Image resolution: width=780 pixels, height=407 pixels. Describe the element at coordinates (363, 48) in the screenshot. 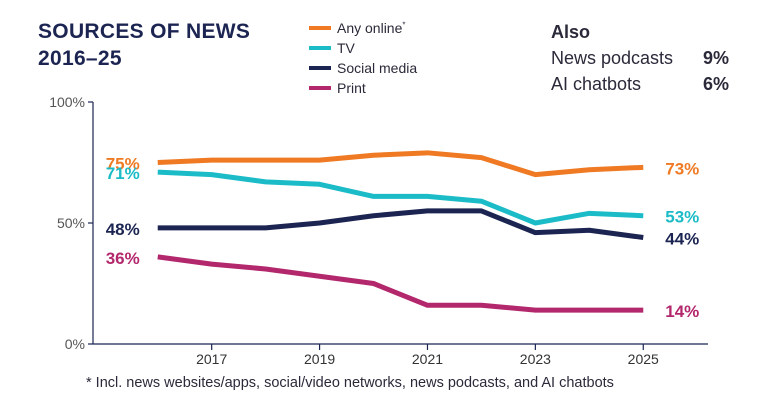

I see `legend-item-tv: TV` at that location.